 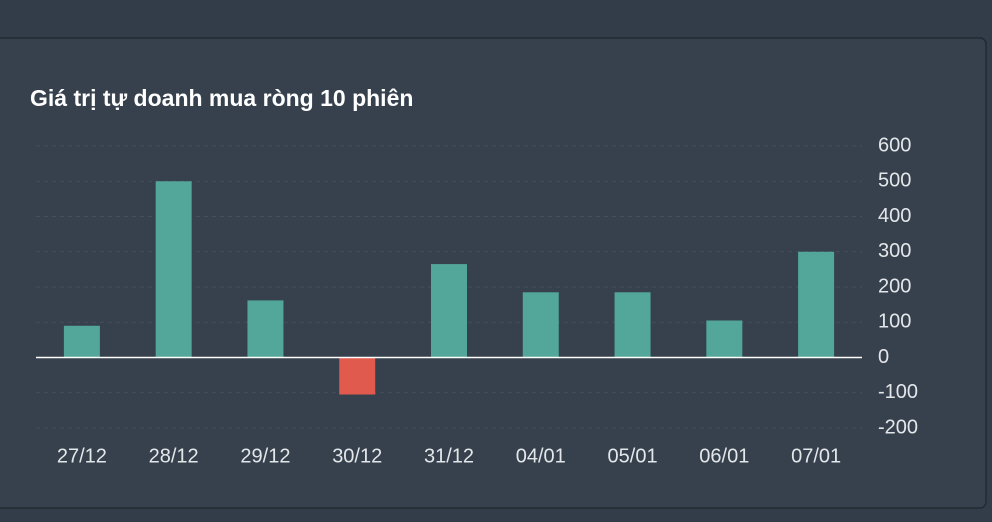 What do you see at coordinates (894, 216) in the screenshot?
I see `y-tick-label: 400` at bounding box center [894, 216].